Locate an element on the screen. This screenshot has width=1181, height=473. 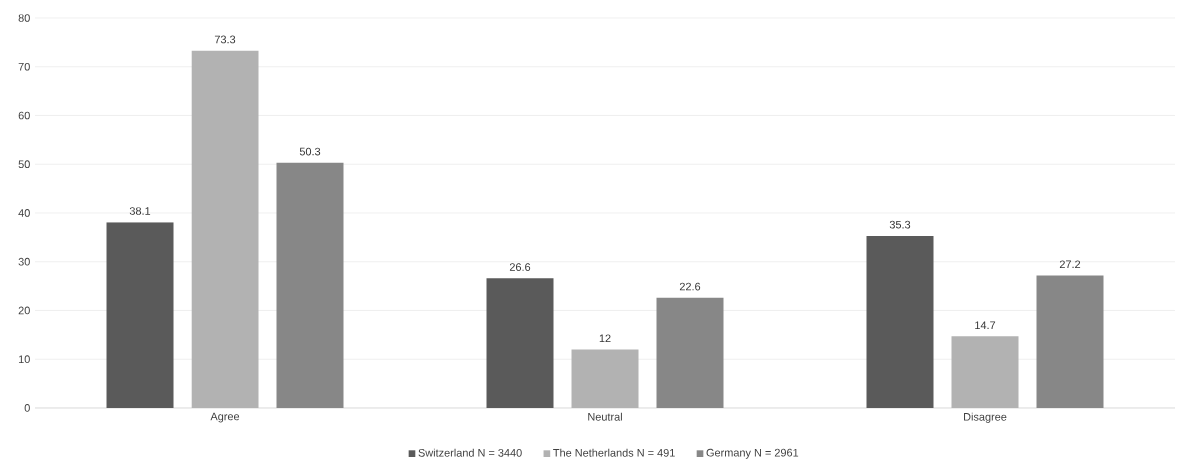
data-label: 73.3 is located at coordinates (225, 39).